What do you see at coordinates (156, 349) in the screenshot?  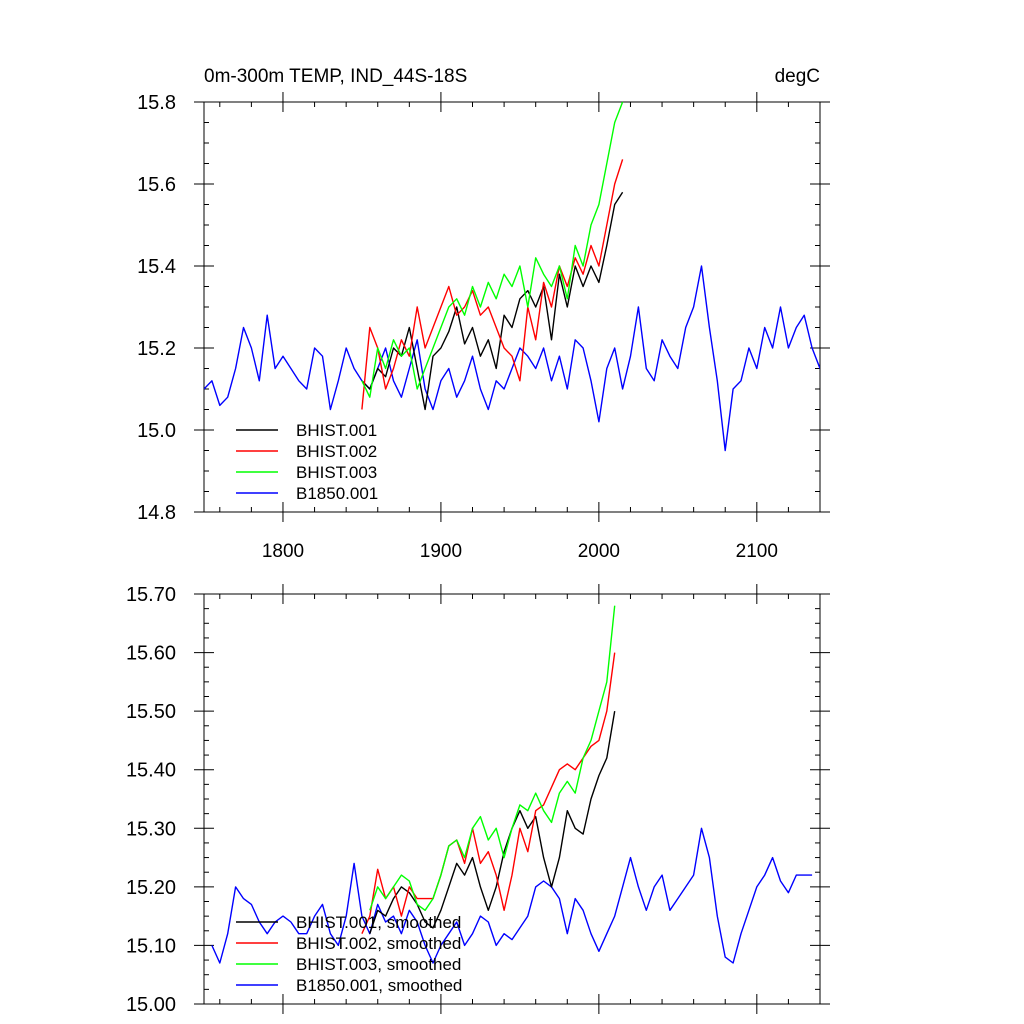 I see `y-tick-label: 15.2` at bounding box center [156, 349].